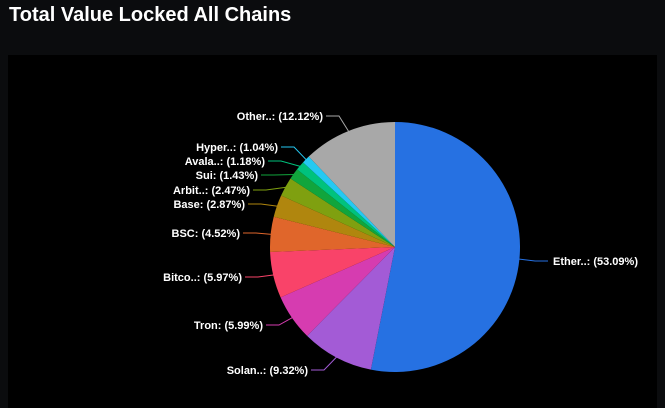  I want to click on label-line-avala, so click(284, 163).